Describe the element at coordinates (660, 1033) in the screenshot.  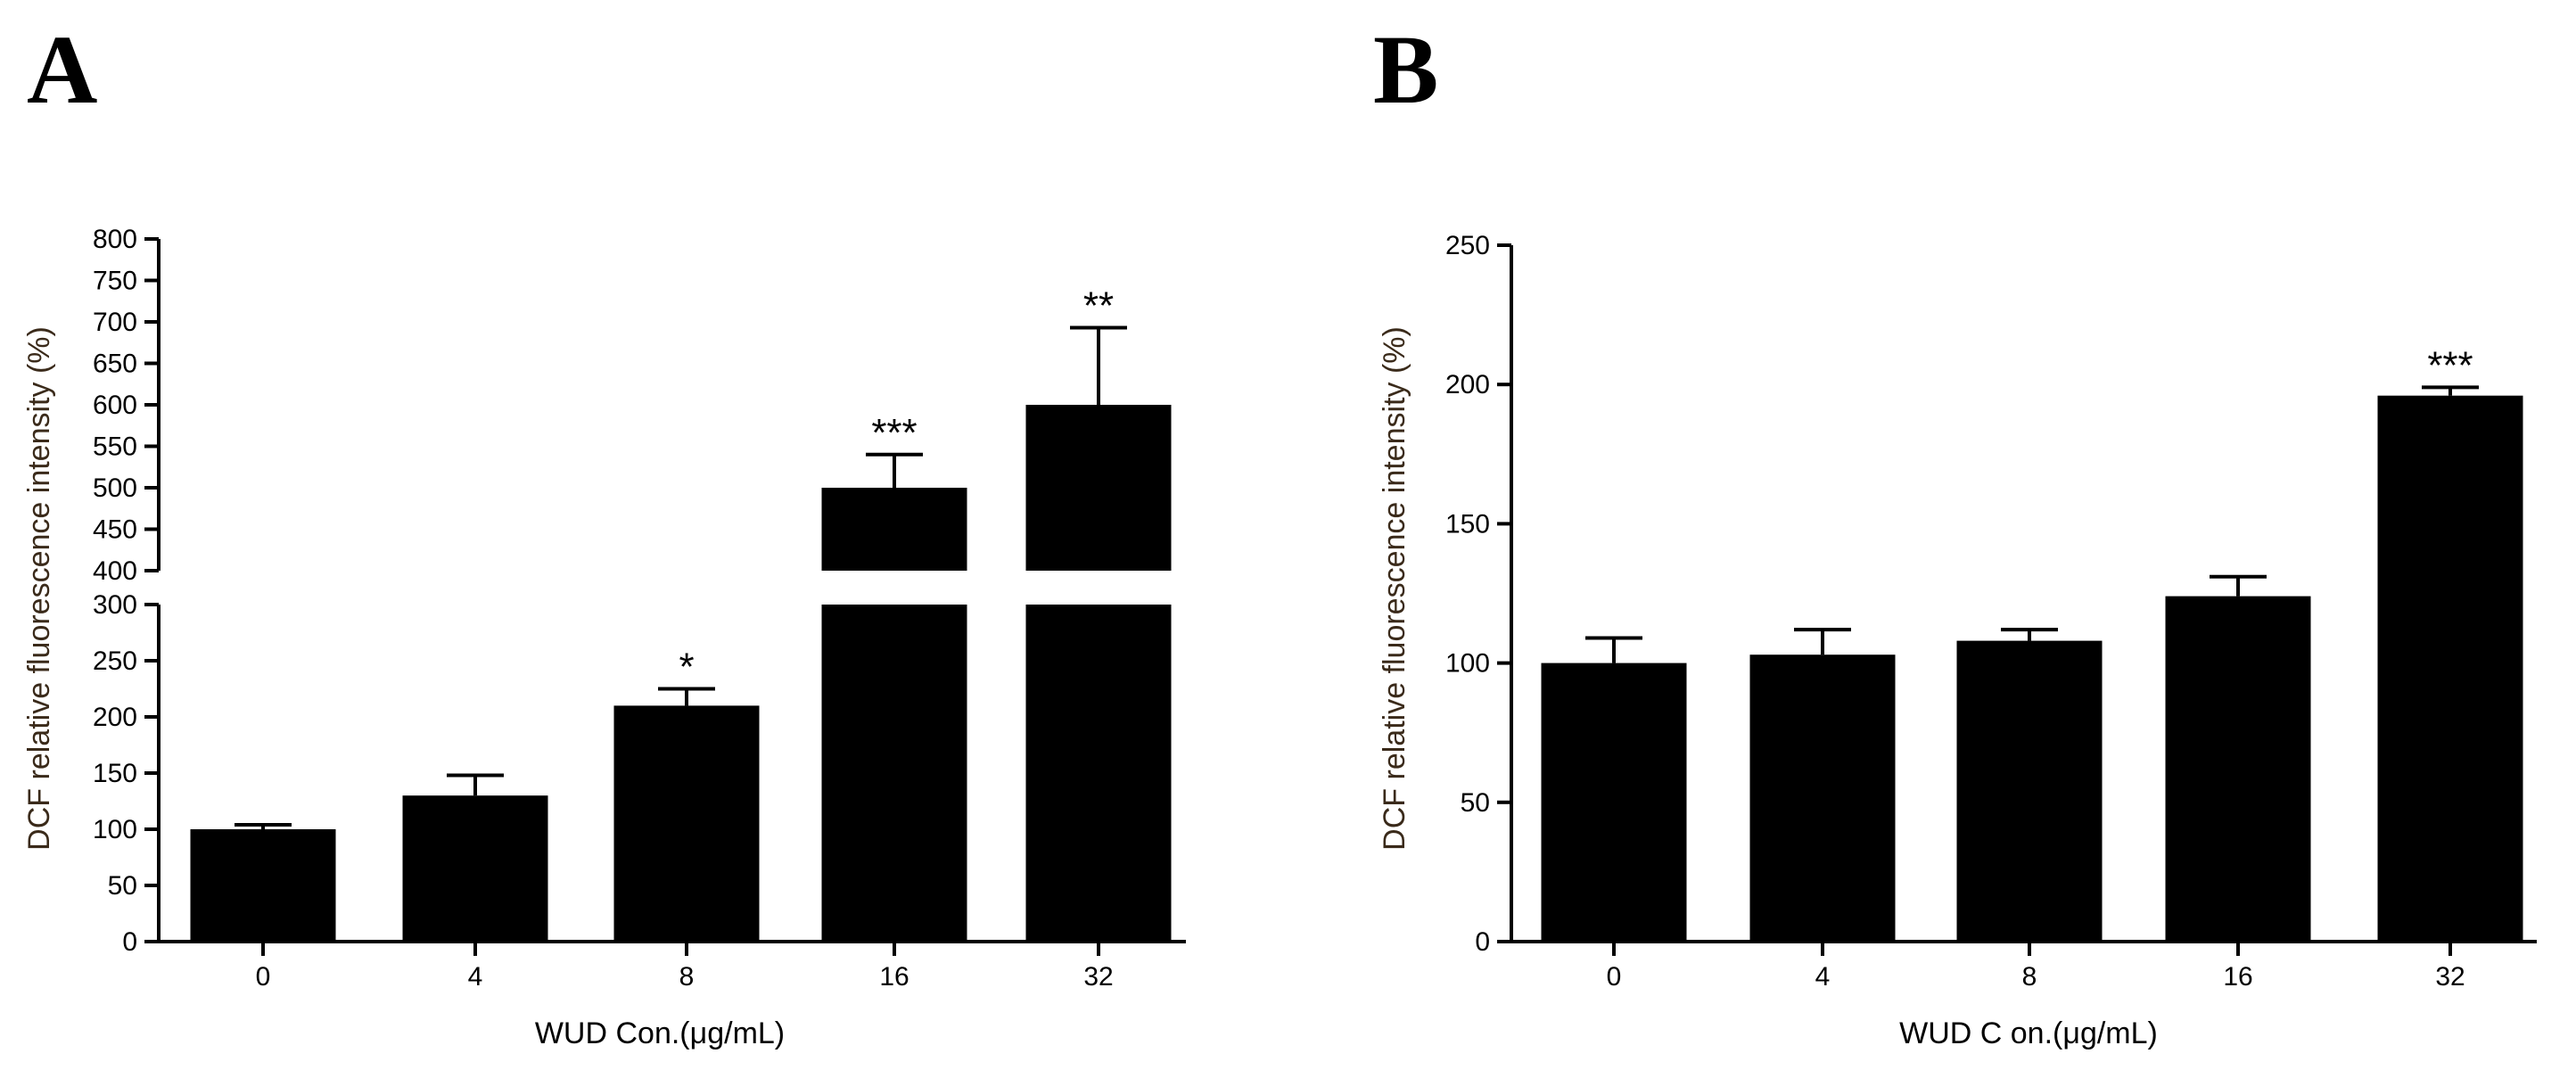
I see `x-axis-title: WUD Con.(μg/mL)` at that location.